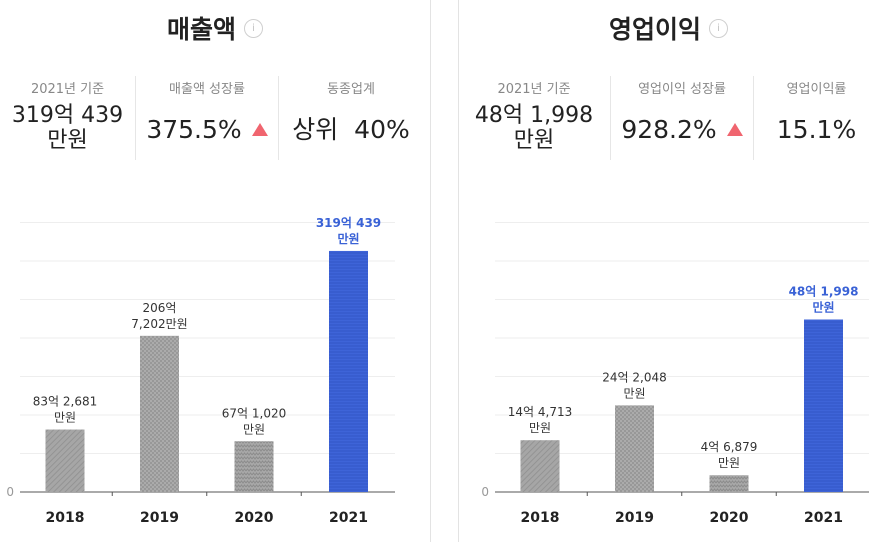  I want to click on stat-label: 영업이익률, so click(816, 89).